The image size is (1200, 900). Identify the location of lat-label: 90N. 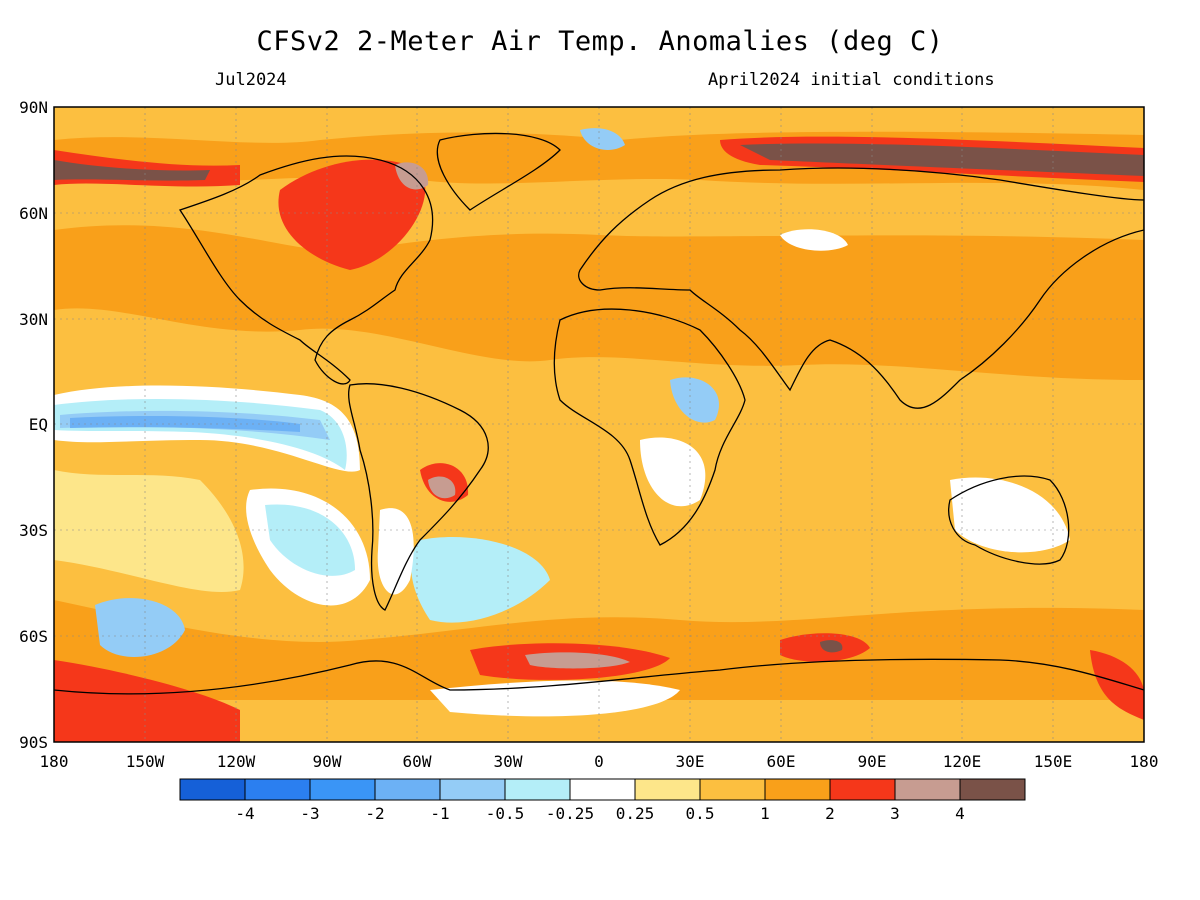
(33, 107).